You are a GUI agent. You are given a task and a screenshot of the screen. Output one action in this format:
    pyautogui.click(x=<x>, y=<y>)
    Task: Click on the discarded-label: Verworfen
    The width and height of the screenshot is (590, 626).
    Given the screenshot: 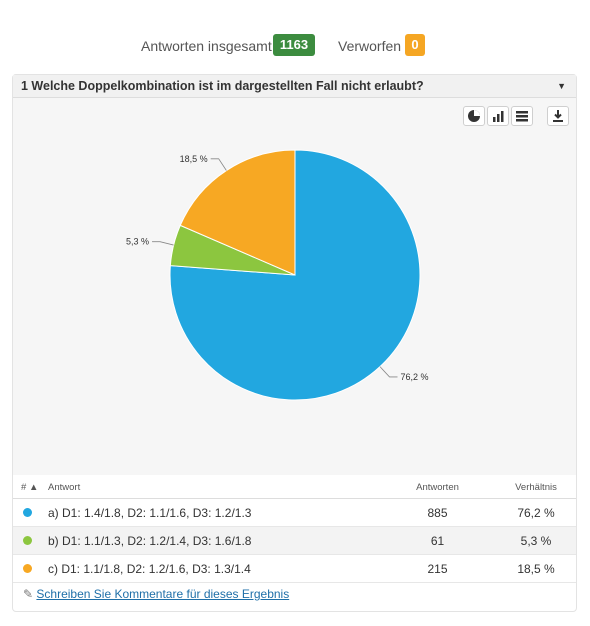 What is the action you would take?
    pyautogui.click(x=370, y=46)
    